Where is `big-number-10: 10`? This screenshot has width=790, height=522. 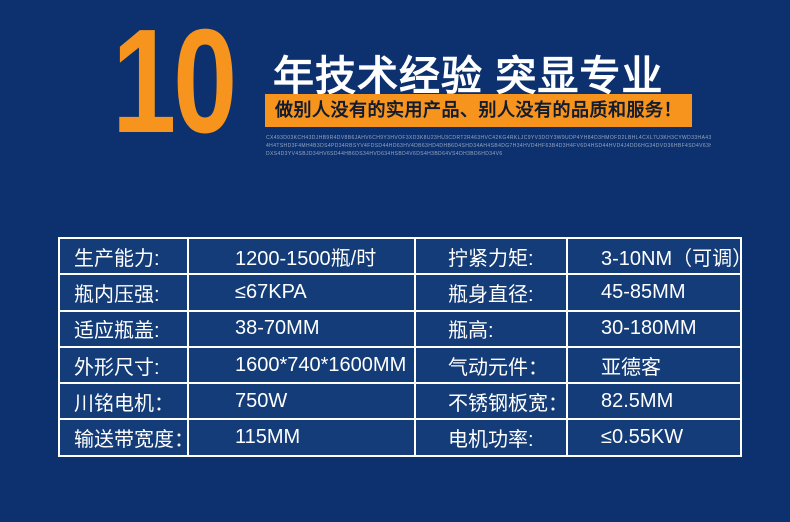
big-number-10: 10 is located at coordinates (174, 82).